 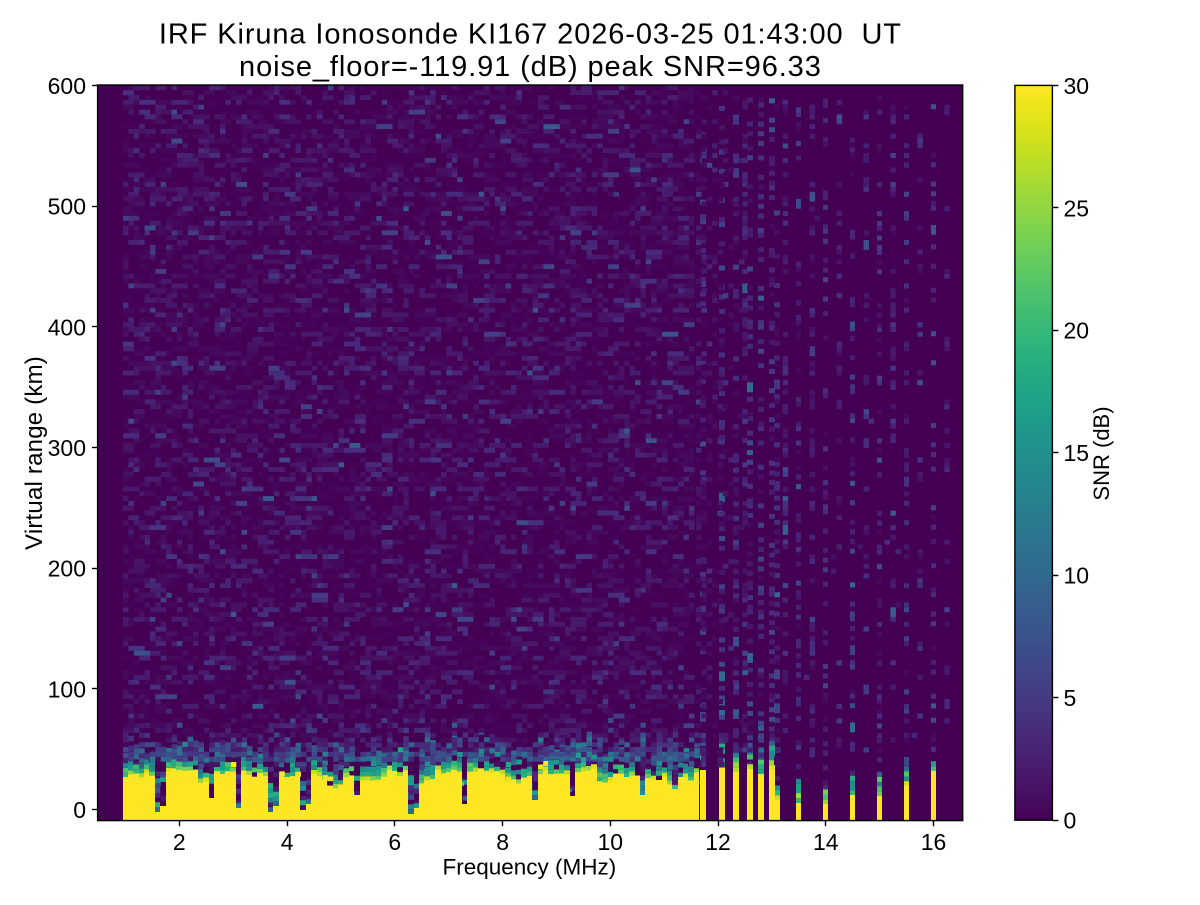 I want to click on svg-text: SNR (dB), so click(x=1101, y=453).